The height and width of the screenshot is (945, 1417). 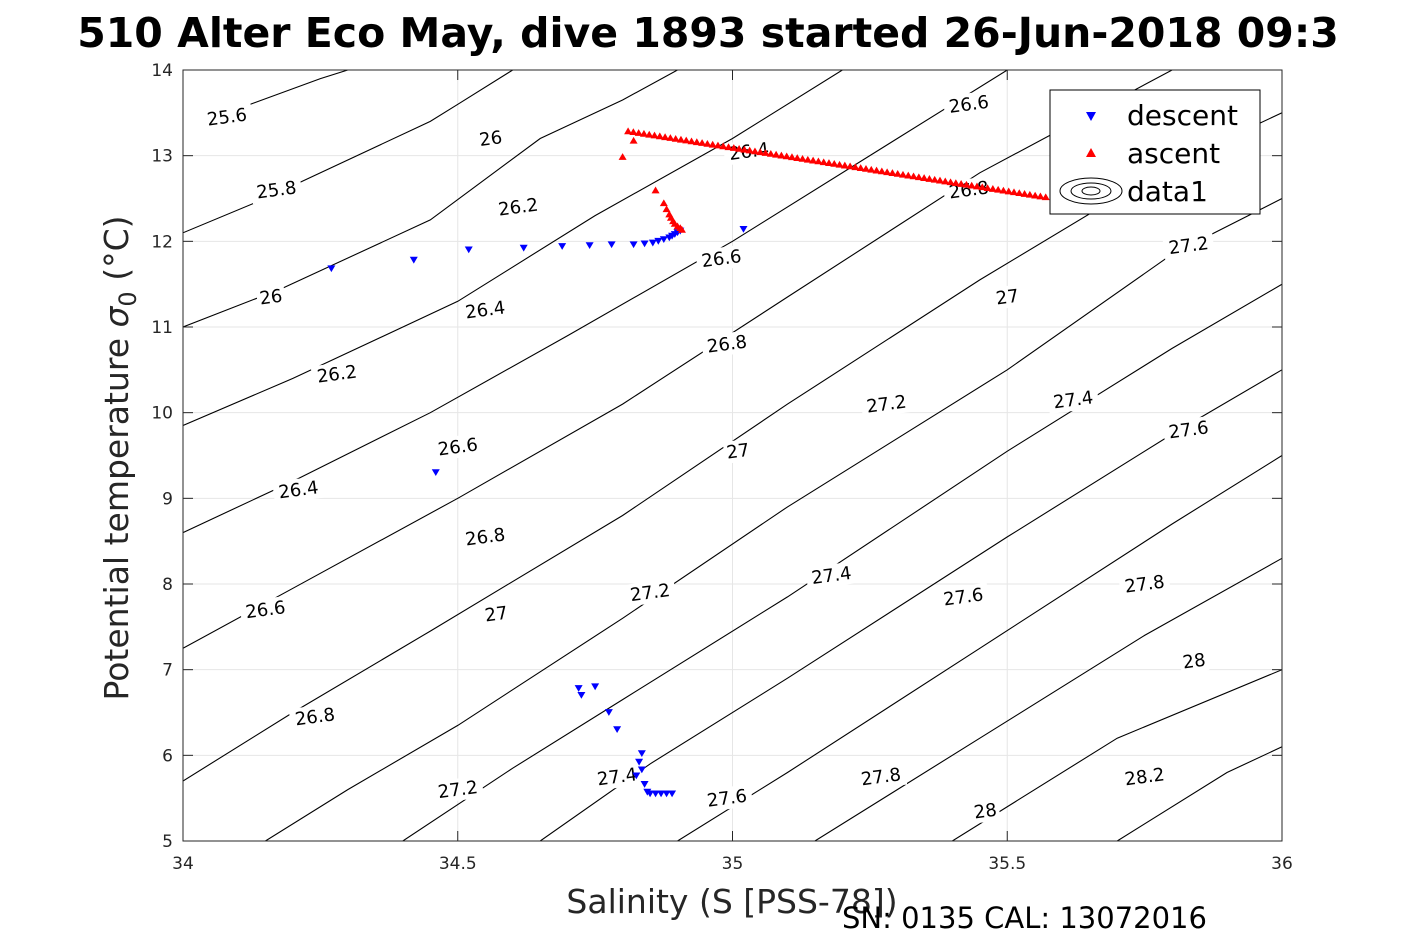 I want to click on contour-label-text: 25.6, so click(x=227, y=118).